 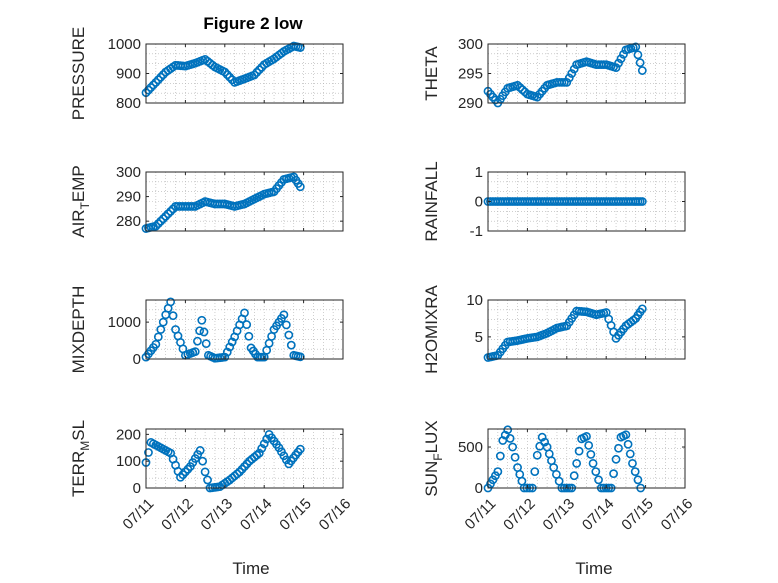 I want to click on y-tick-label: 900, so click(x=128, y=74).